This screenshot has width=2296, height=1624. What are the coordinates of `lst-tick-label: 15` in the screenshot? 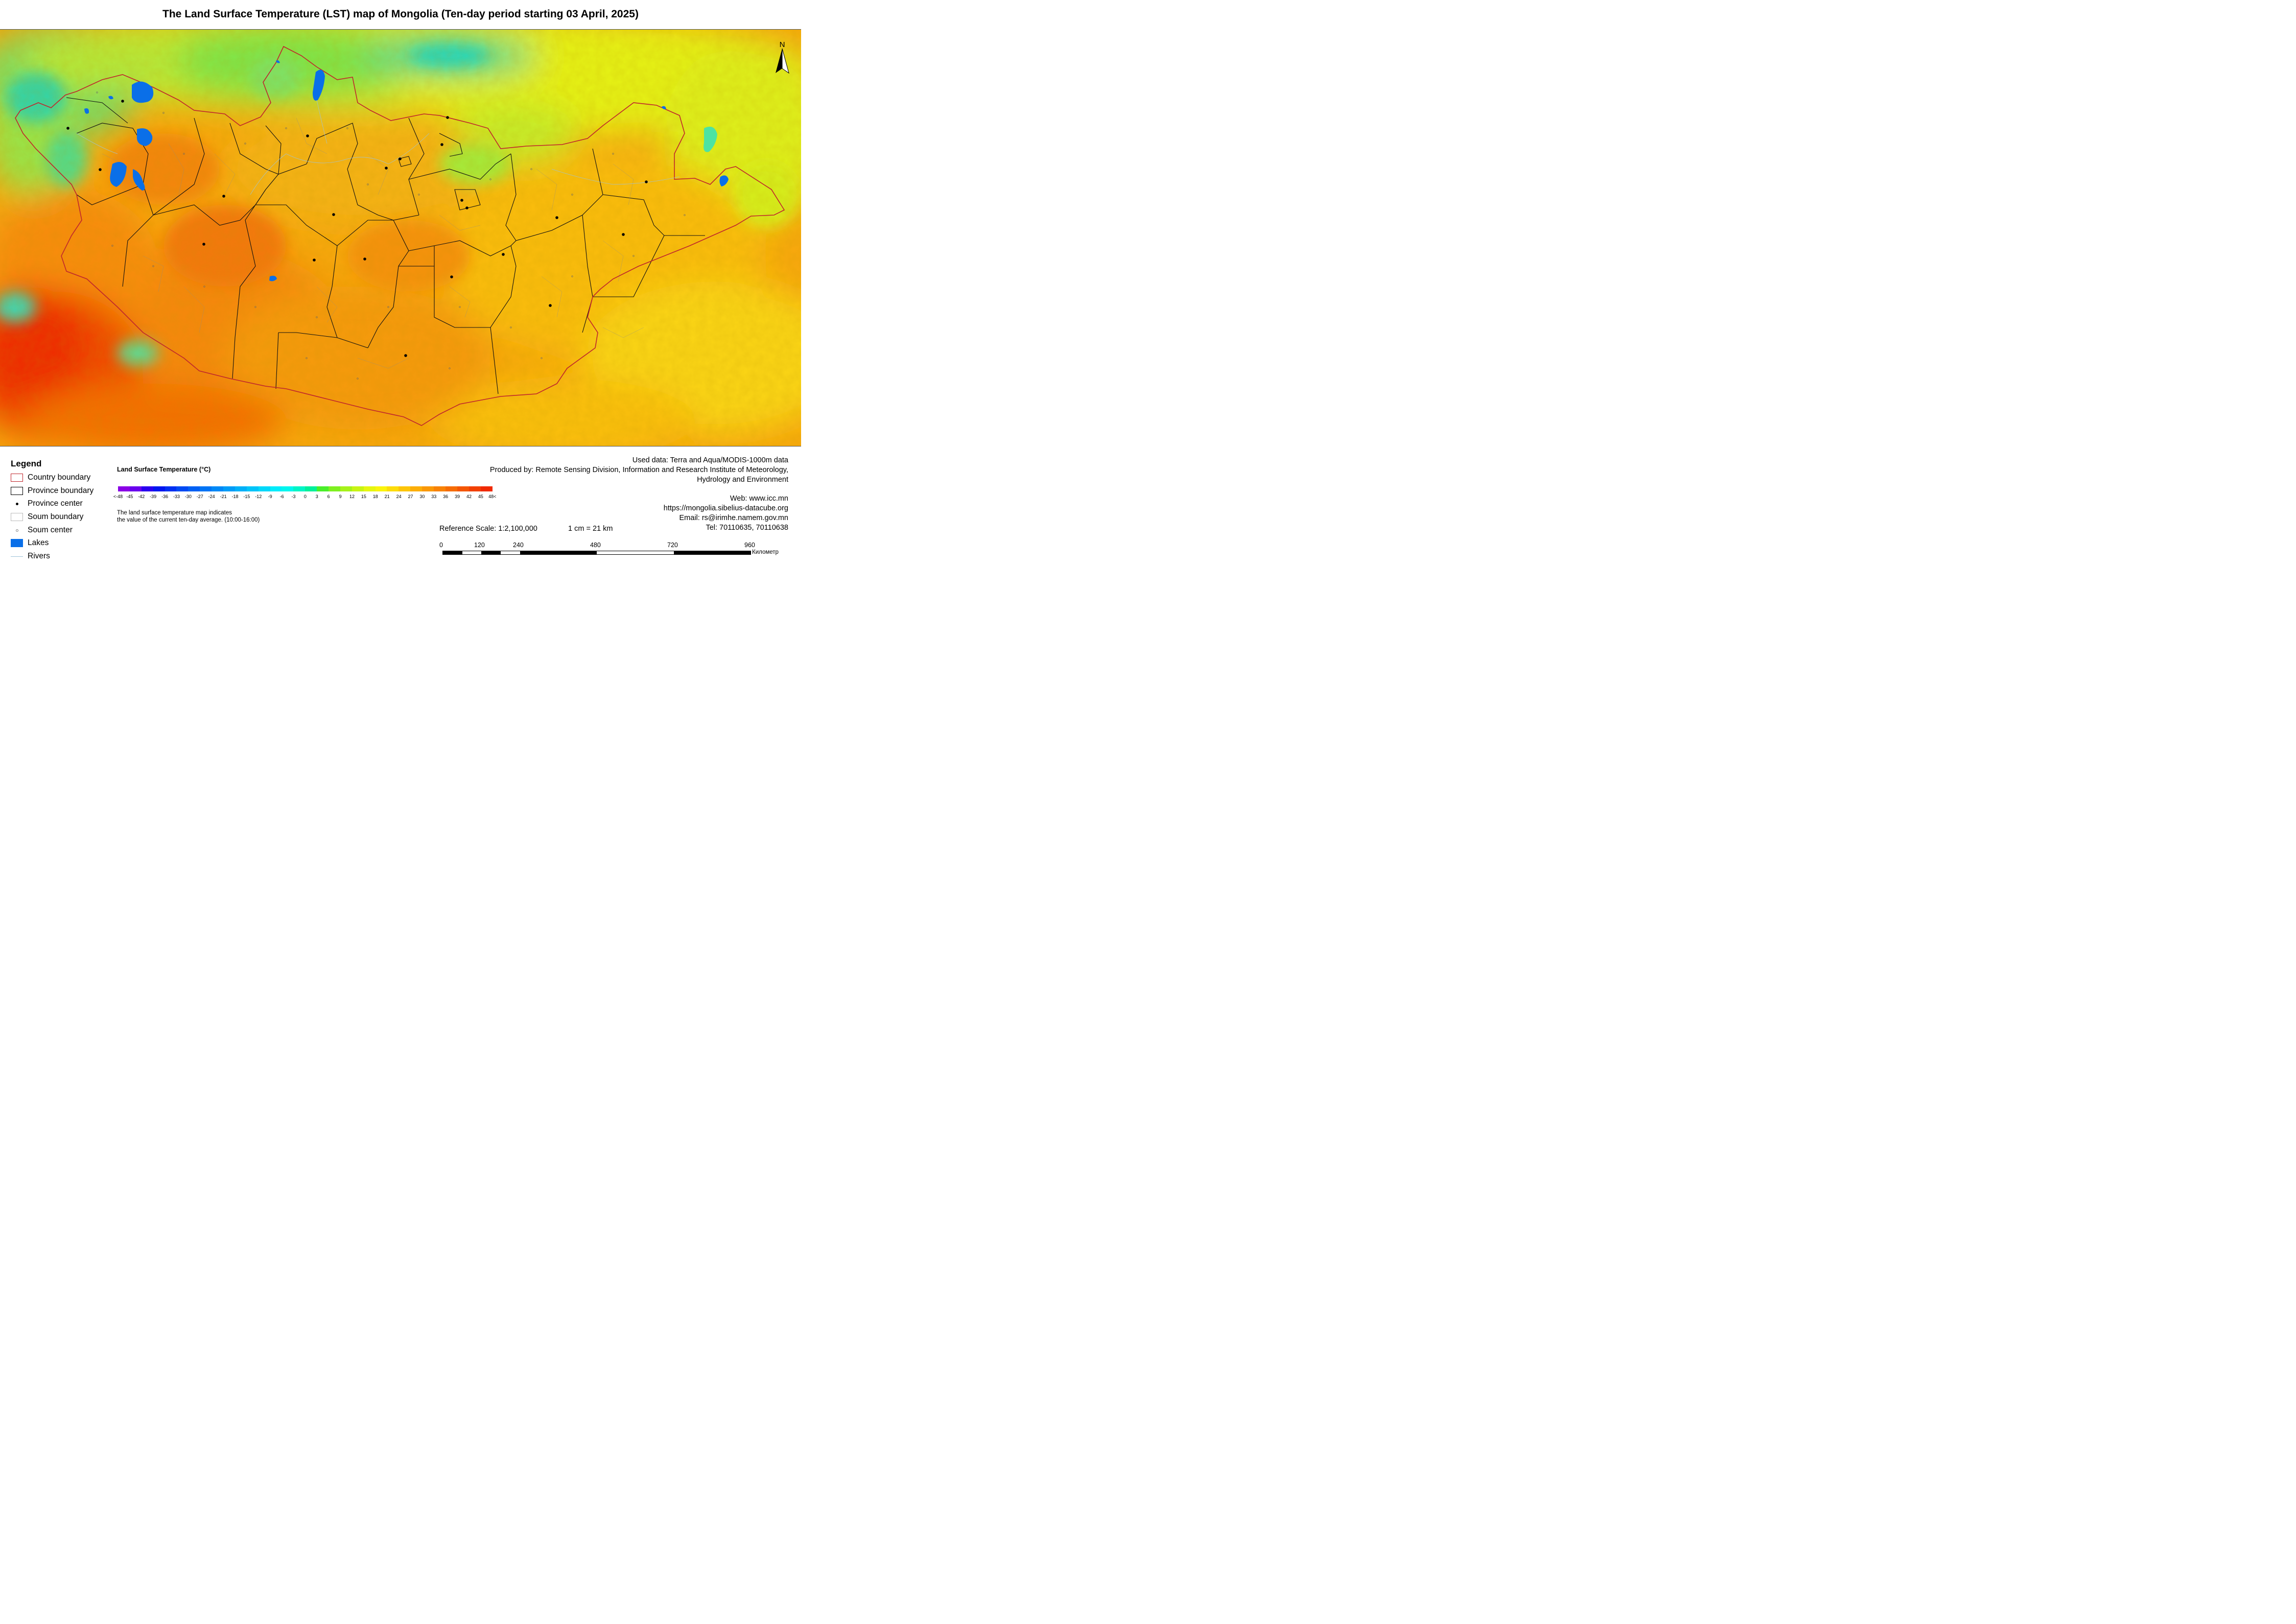 It's located at (363, 496).